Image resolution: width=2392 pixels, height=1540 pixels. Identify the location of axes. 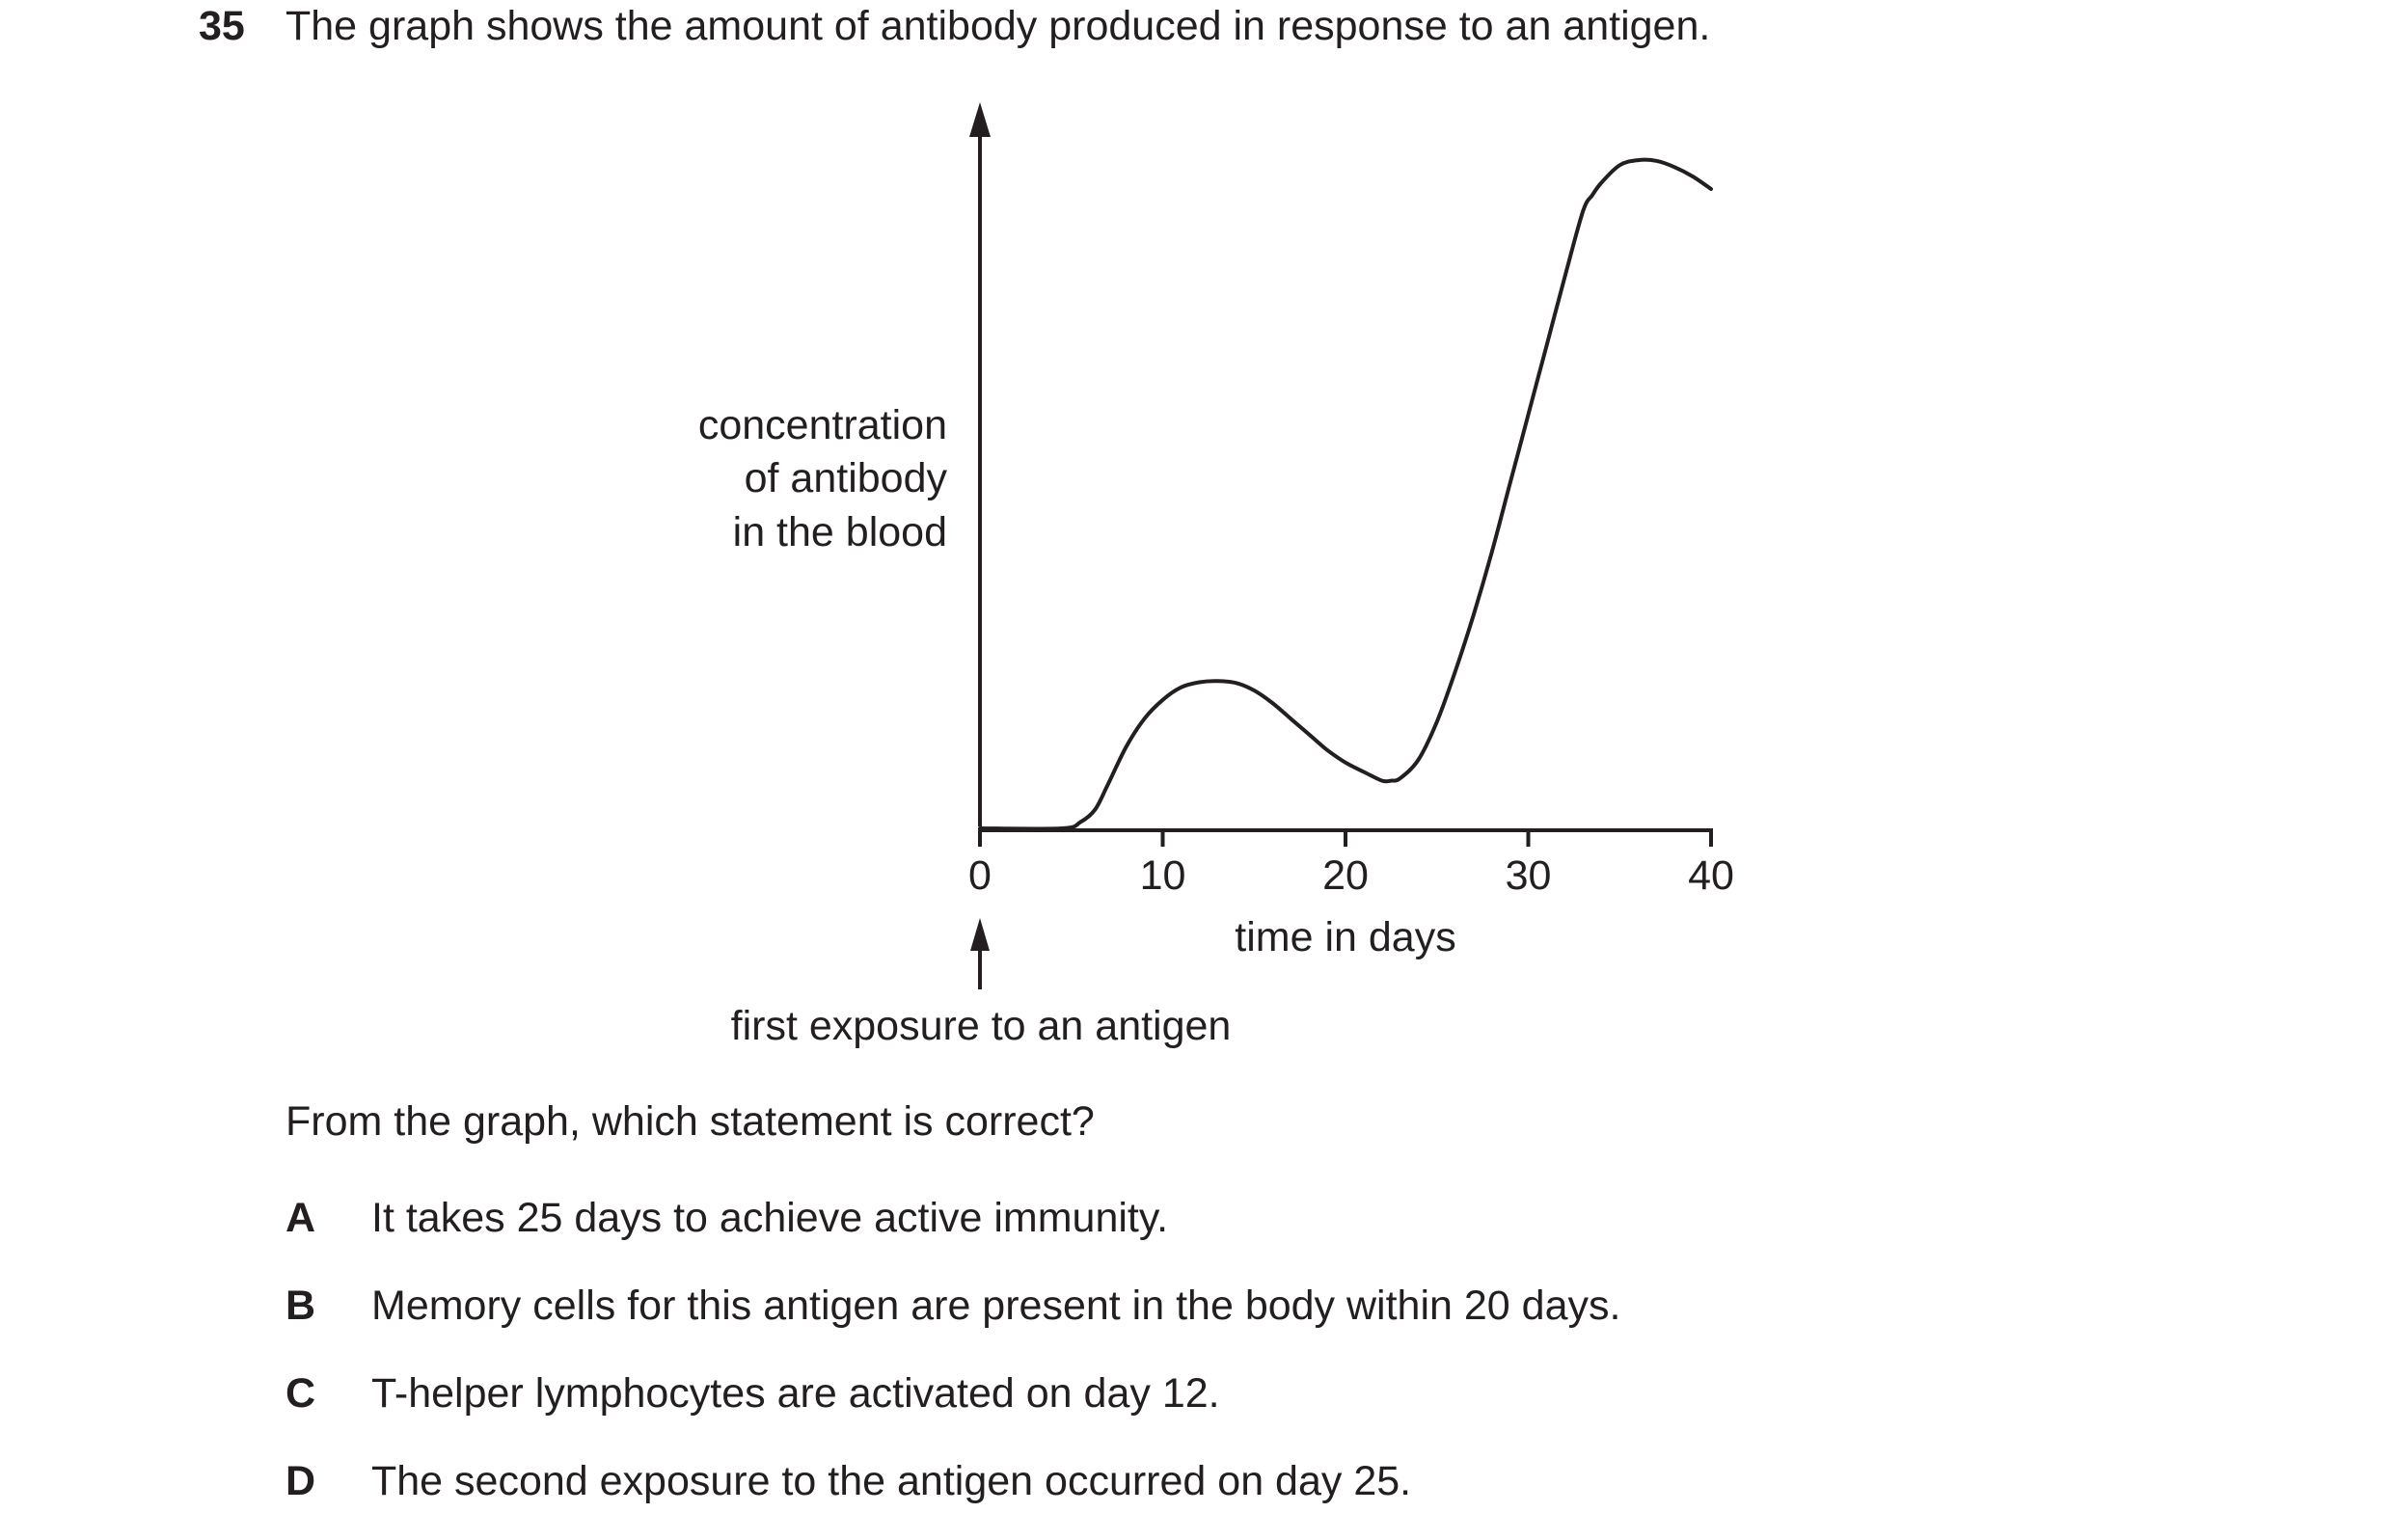
(1341, 467).